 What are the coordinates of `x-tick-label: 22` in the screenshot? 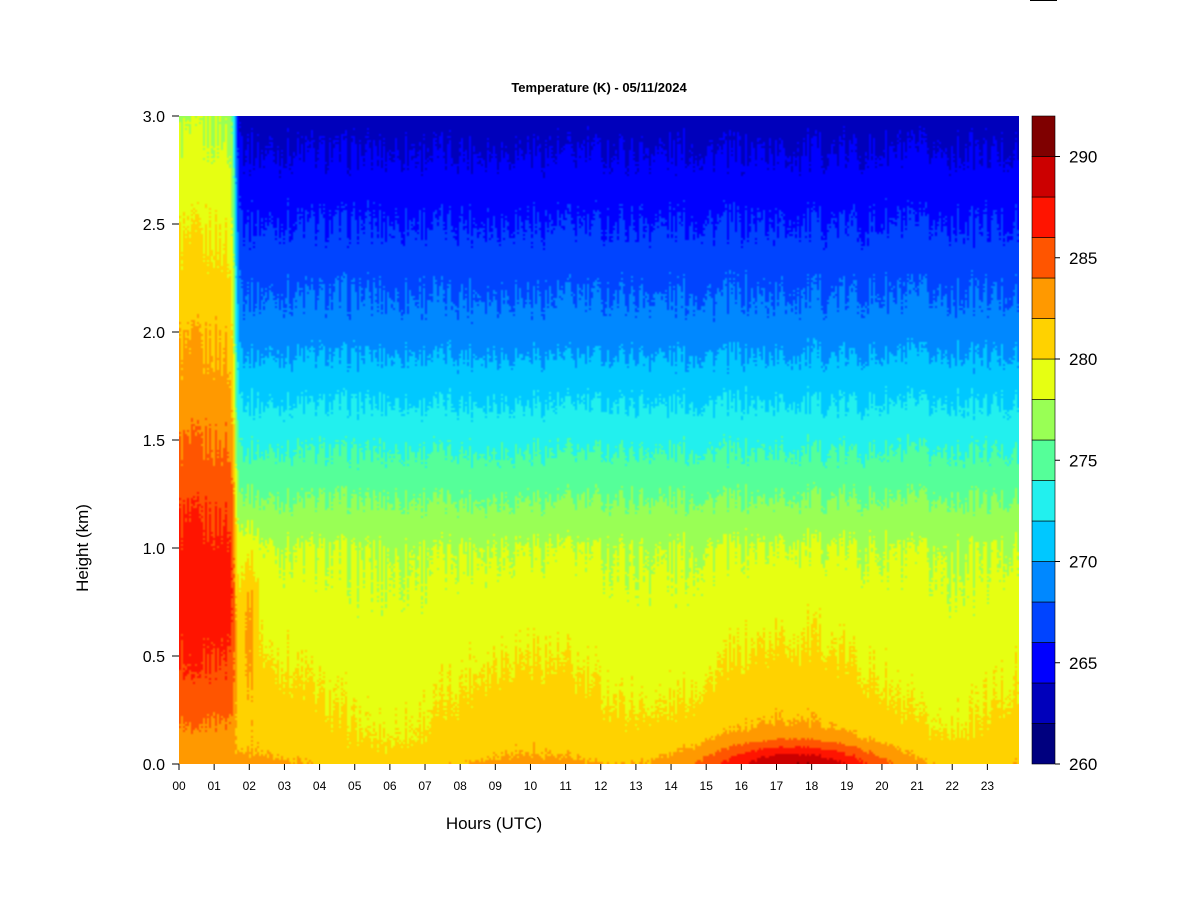 It's located at (953, 786).